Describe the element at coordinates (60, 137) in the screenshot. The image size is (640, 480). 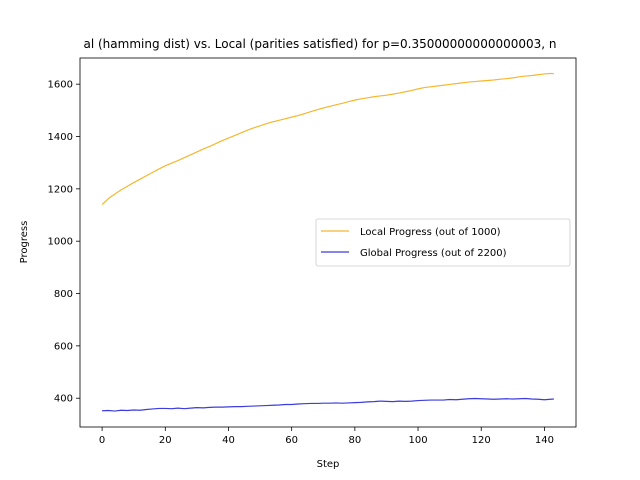
I see `y-tick-label: 1400` at that location.